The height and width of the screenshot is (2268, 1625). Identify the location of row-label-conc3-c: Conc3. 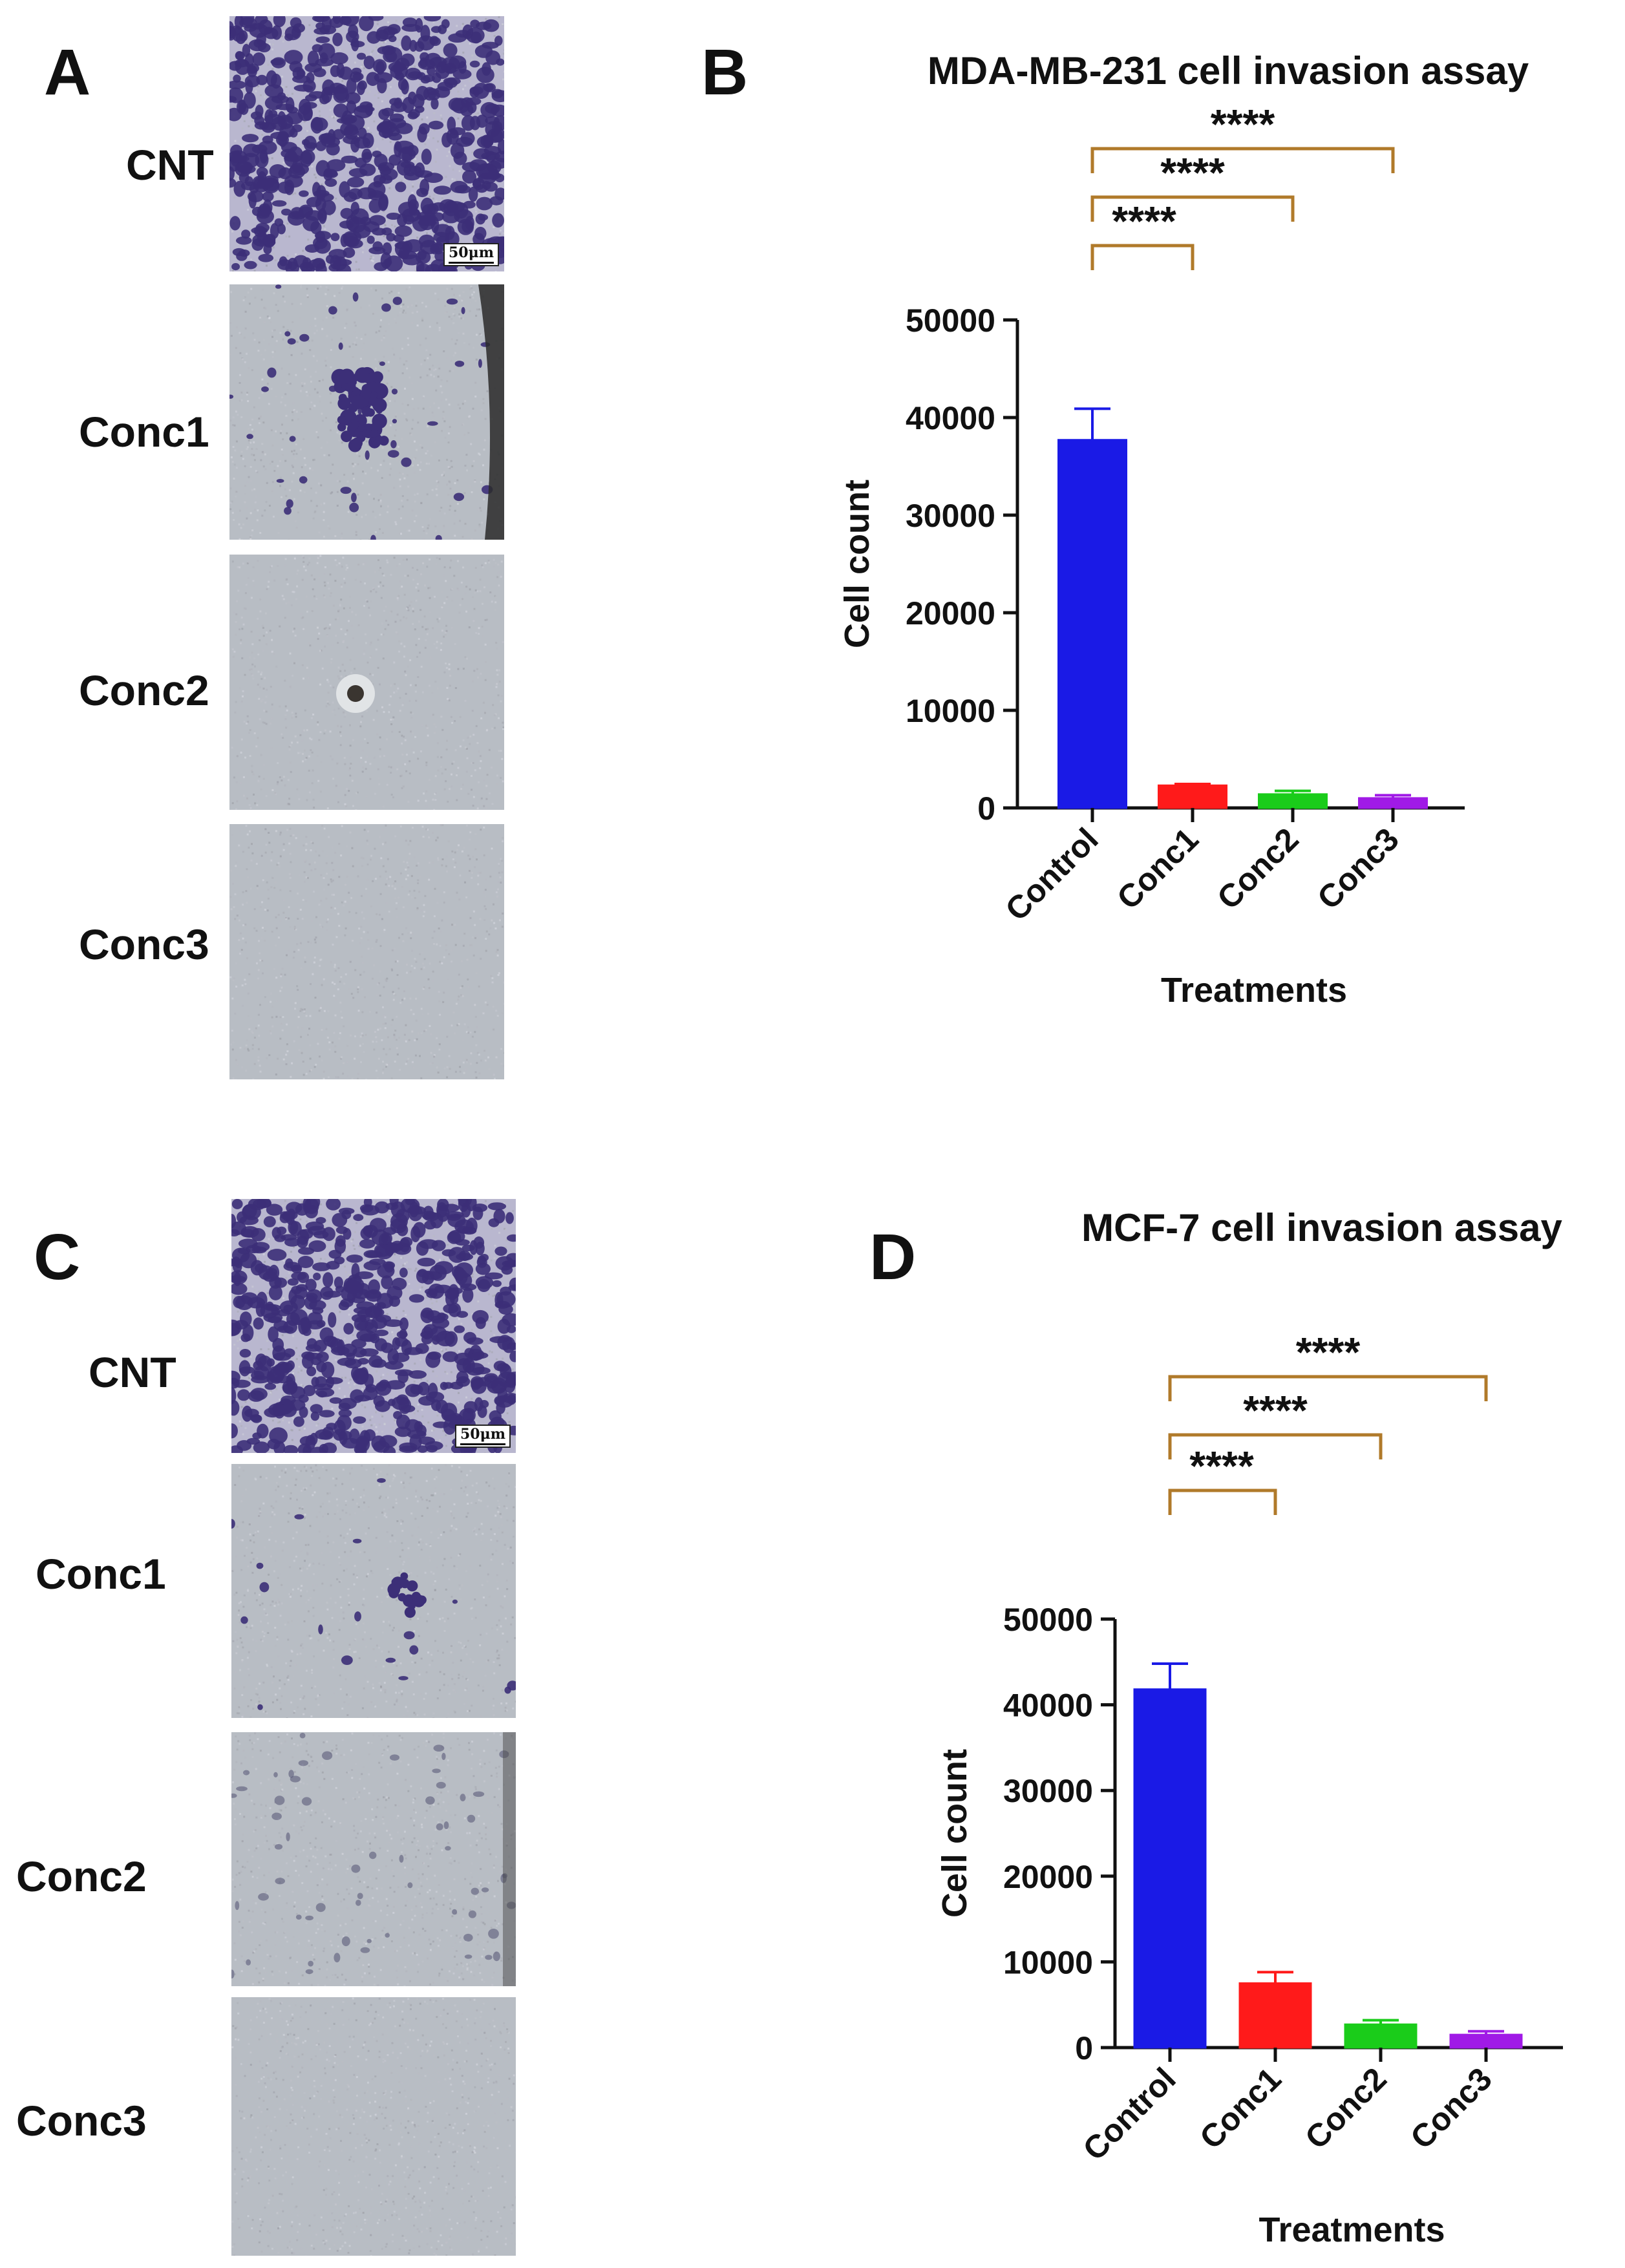
(81, 2121).